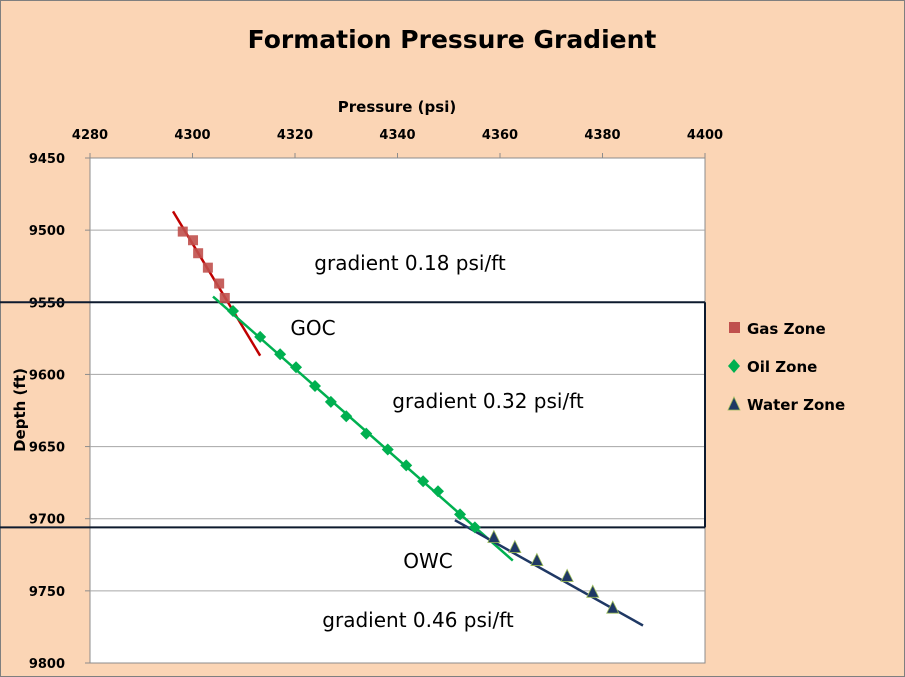  What do you see at coordinates (427, 561) in the screenshot?
I see `owc-label: OWC` at bounding box center [427, 561].